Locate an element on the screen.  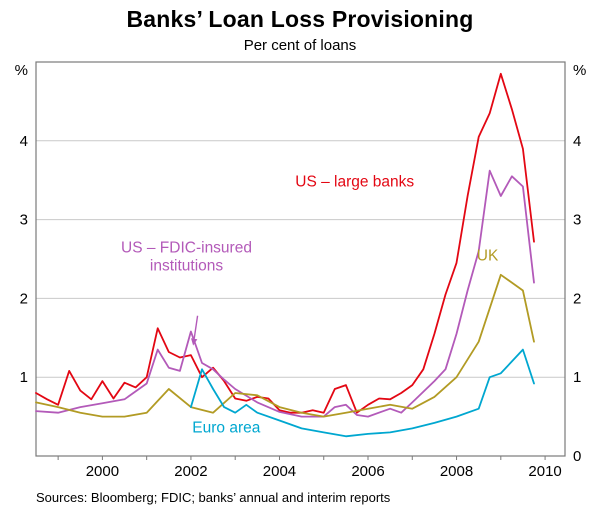
x-tick-label: 2002 is located at coordinates (190, 471).